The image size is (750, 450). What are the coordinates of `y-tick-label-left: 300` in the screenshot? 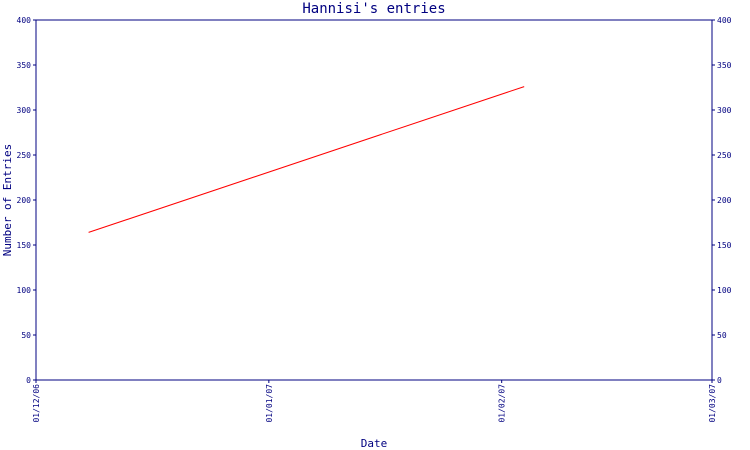 It's located at (24, 110).